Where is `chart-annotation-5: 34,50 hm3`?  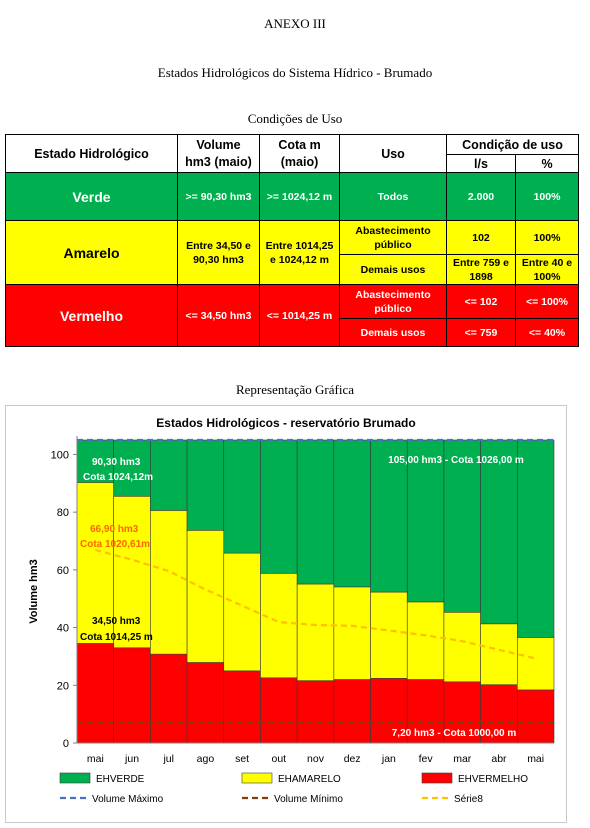
chart-annotation-5: 34,50 hm3 is located at coordinates (116, 621).